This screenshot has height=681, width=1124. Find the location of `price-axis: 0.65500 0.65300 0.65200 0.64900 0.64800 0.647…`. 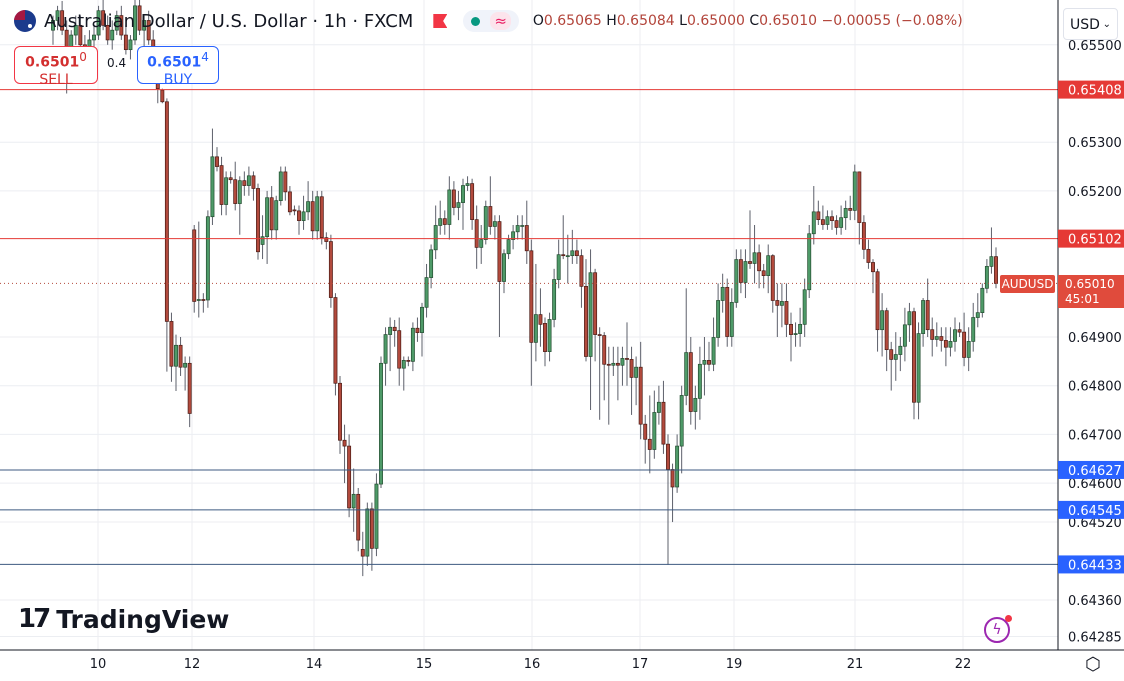

price-axis: 0.65500 0.65300 0.65200 0.64900 0.64800 0.647… is located at coordinates (1095, 342).